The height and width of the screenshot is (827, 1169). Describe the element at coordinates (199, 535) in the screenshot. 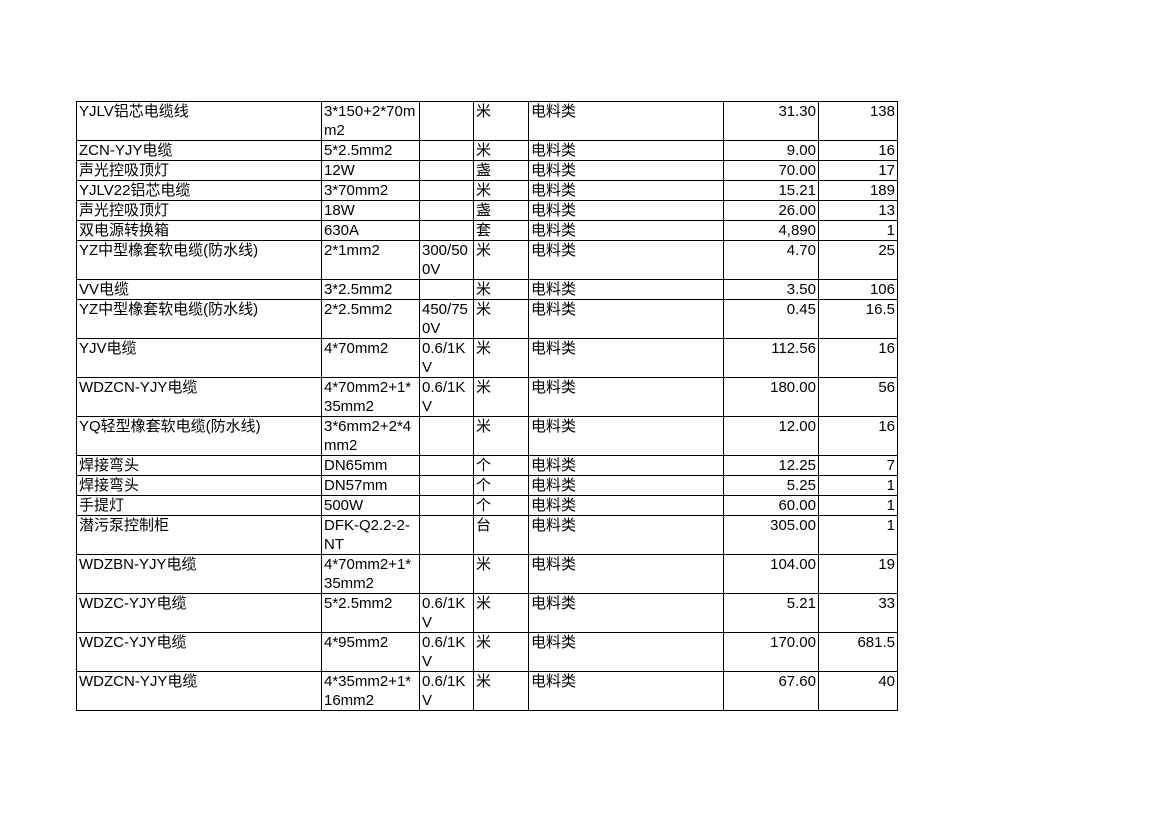

I see `item-name-cell: 潜污泵控制柜` at that location.